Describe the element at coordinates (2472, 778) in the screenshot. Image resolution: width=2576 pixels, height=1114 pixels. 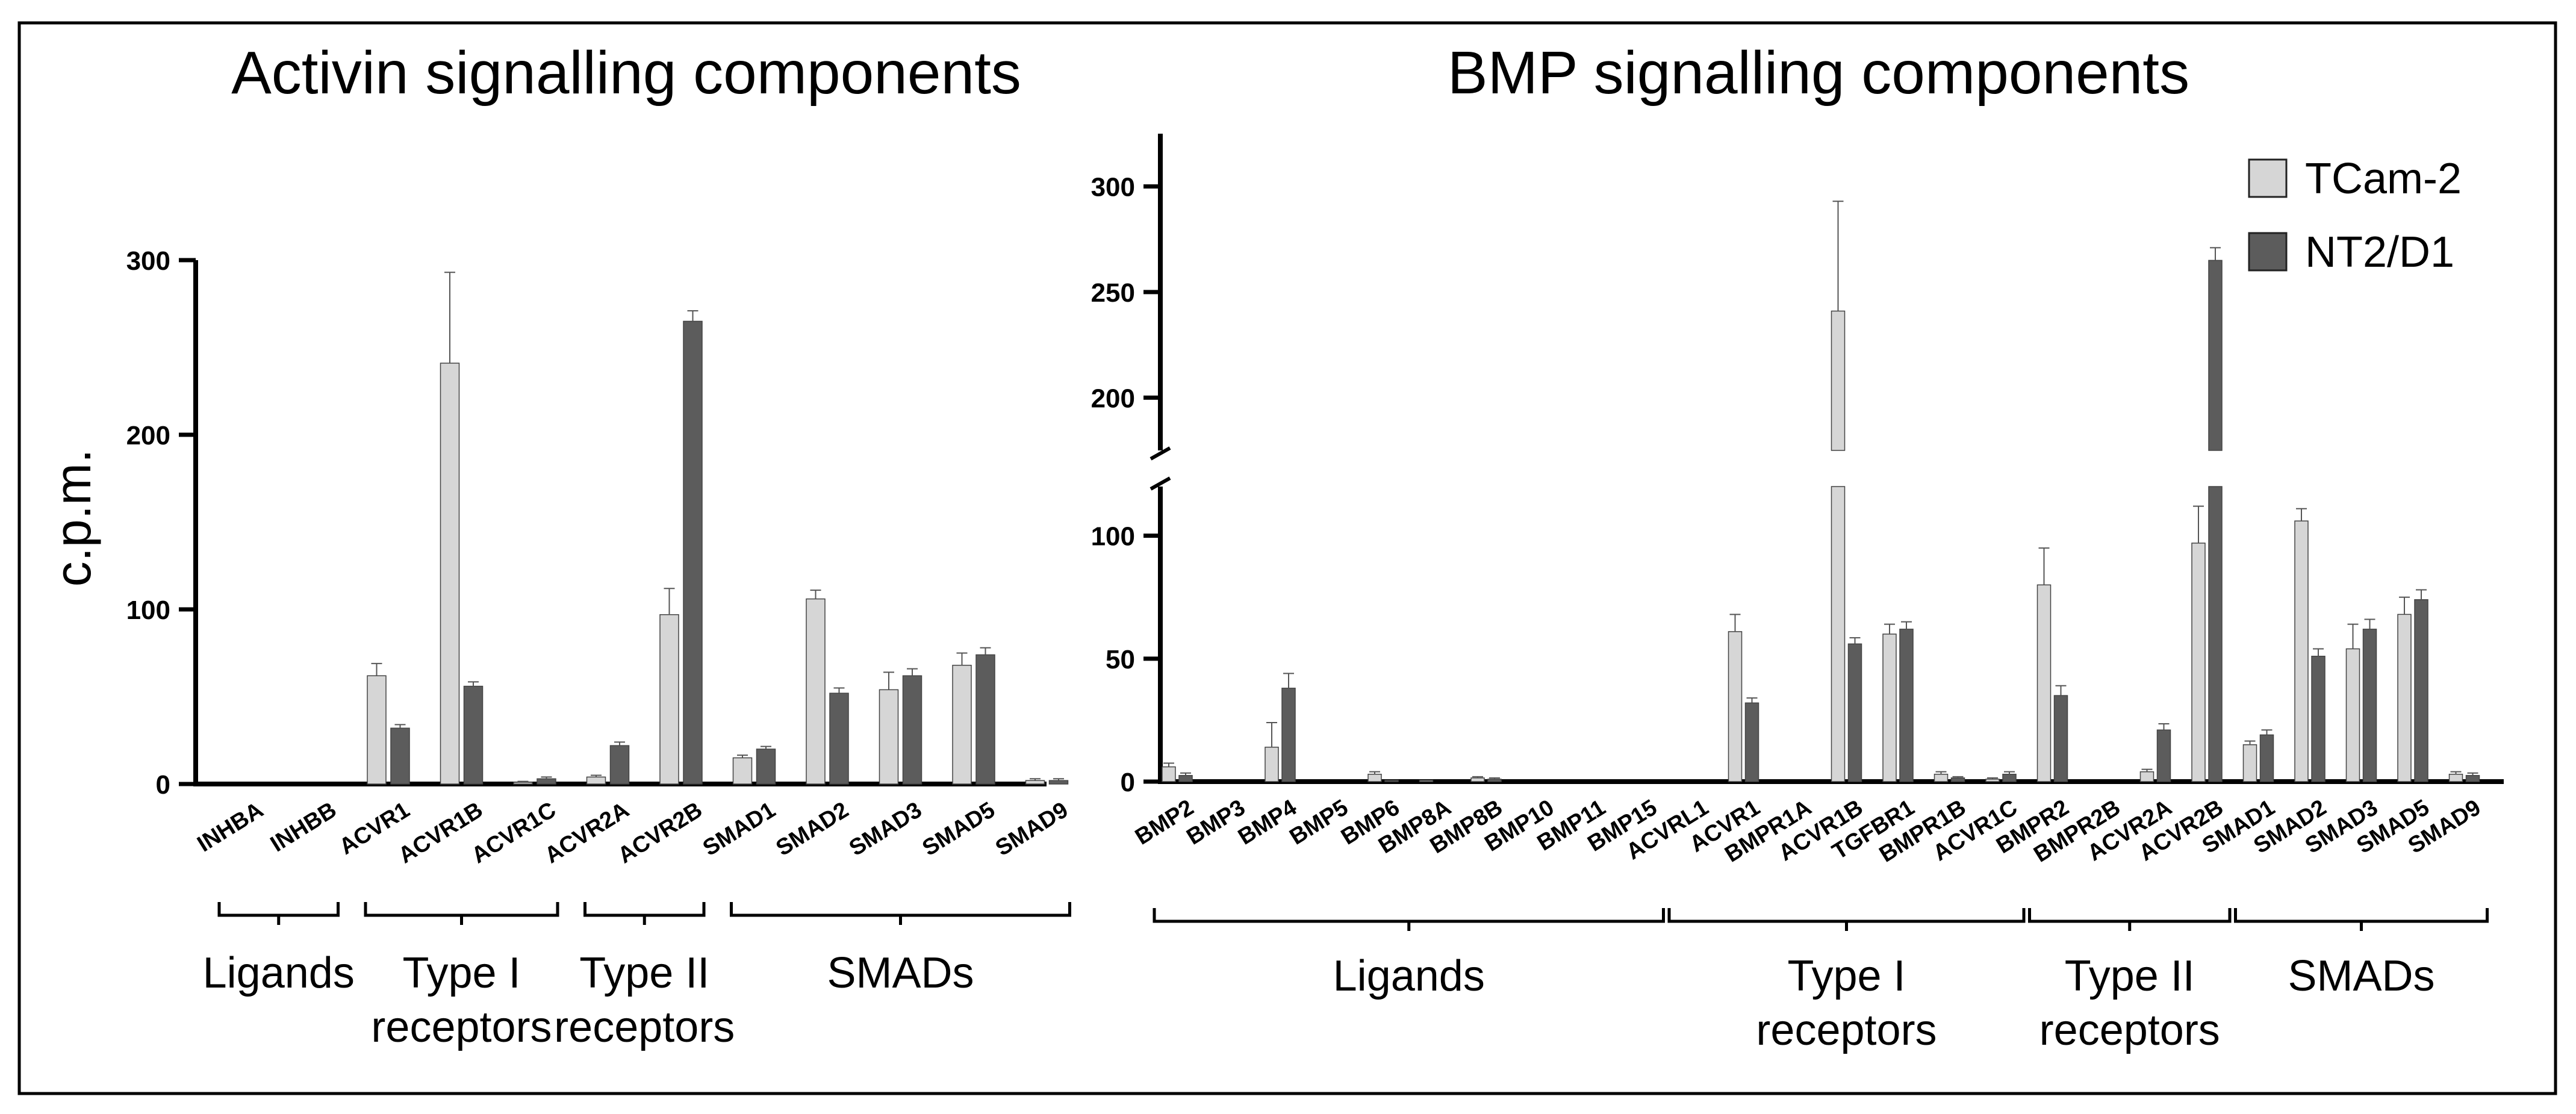
I see `bar-nt2d1-smad9` at that location.